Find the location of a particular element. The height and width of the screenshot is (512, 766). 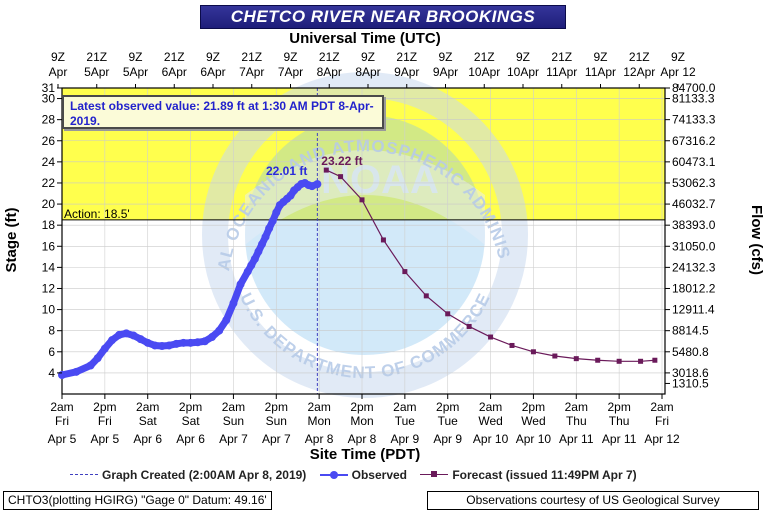

top-tick-date: 6Apr is located at coordinates (174, 72).